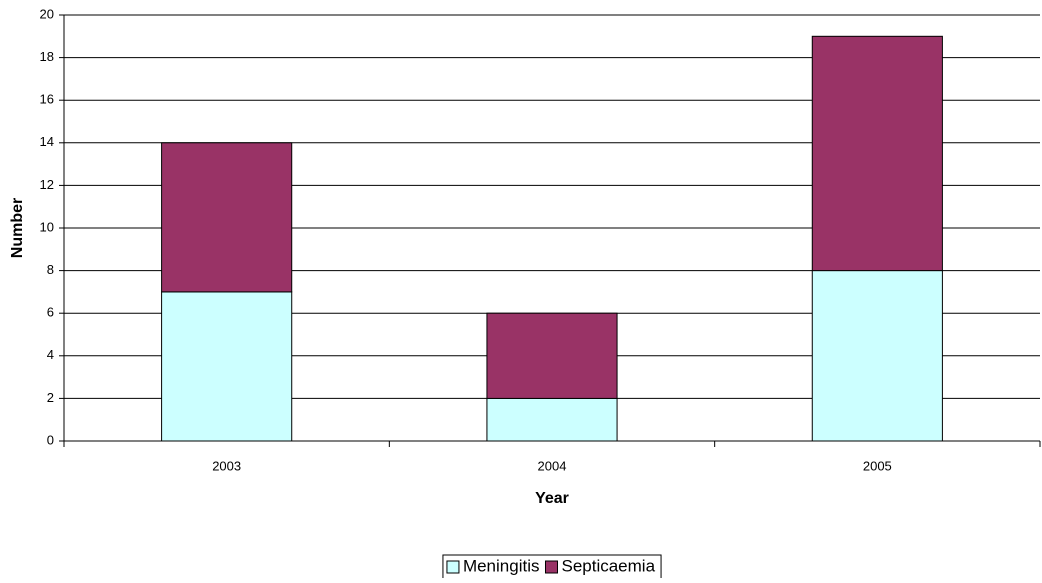 The height and width of the screenshot is (583, 1042). Describe the element at coordinates (50, 312) in the screenshot. I see `y-tick-label: 6` at that location.